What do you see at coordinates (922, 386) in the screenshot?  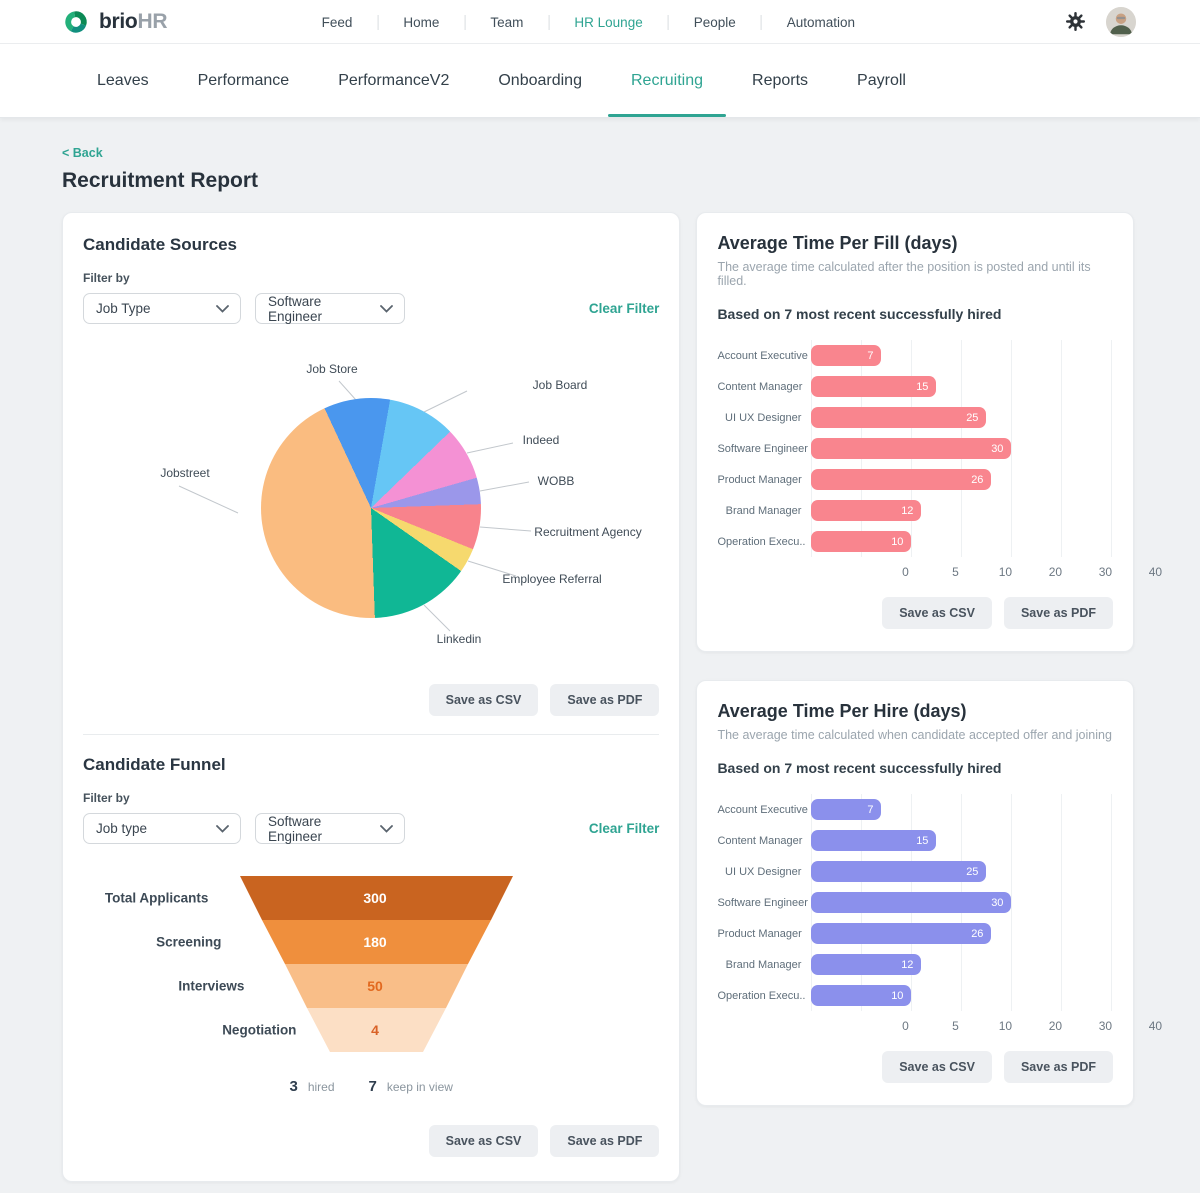 I see `bar-value-label: 15` at bounding box center [922, 386].